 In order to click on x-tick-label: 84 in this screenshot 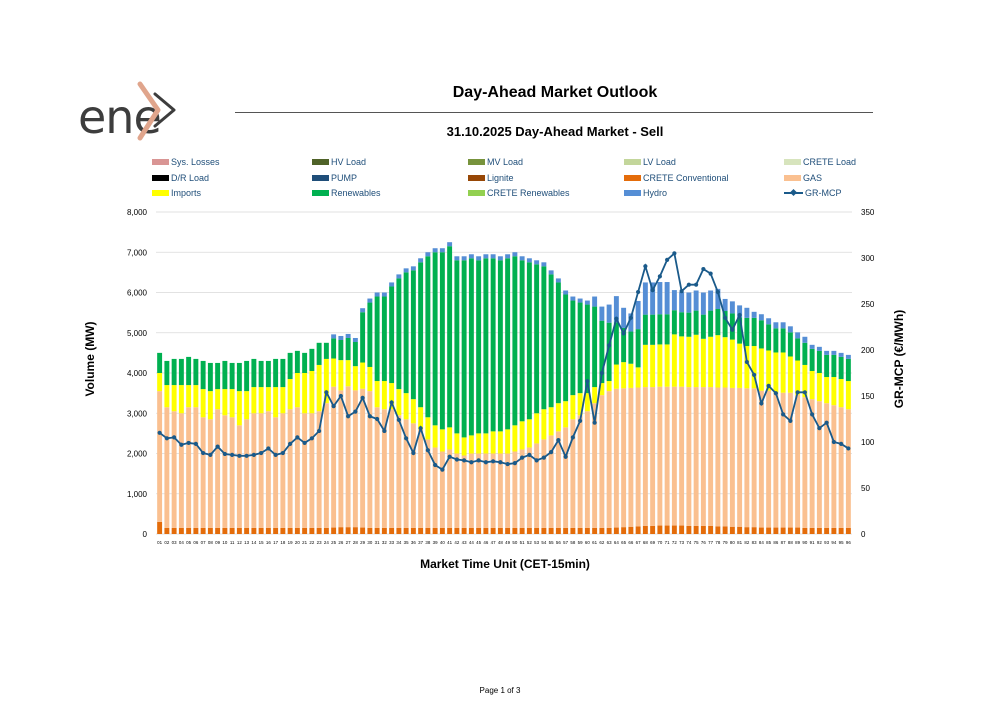, I will do `click(761, 542)`.